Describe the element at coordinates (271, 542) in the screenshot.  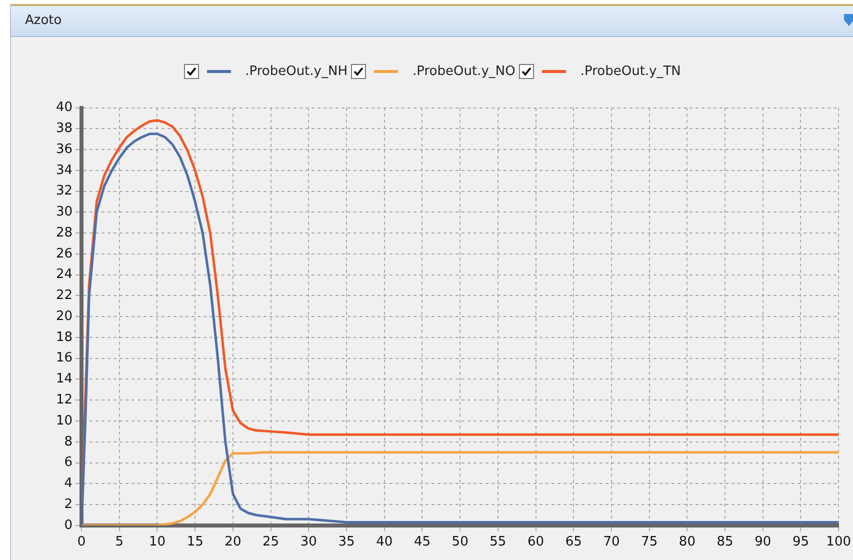
I see `x-tick-label: 25` at that location.